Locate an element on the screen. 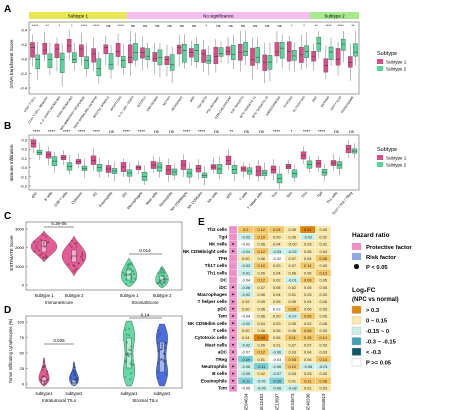  panel-d-ytick: 0 is located at coordinates (23, 384).